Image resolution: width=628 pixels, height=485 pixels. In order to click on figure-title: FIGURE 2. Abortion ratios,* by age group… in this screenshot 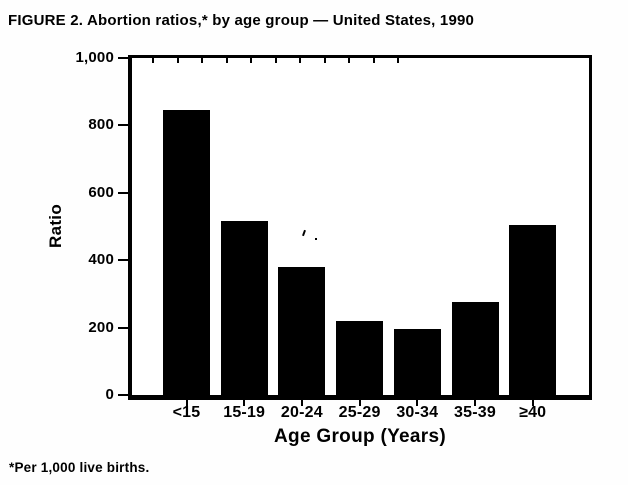, I will do `click(241, 20)`.